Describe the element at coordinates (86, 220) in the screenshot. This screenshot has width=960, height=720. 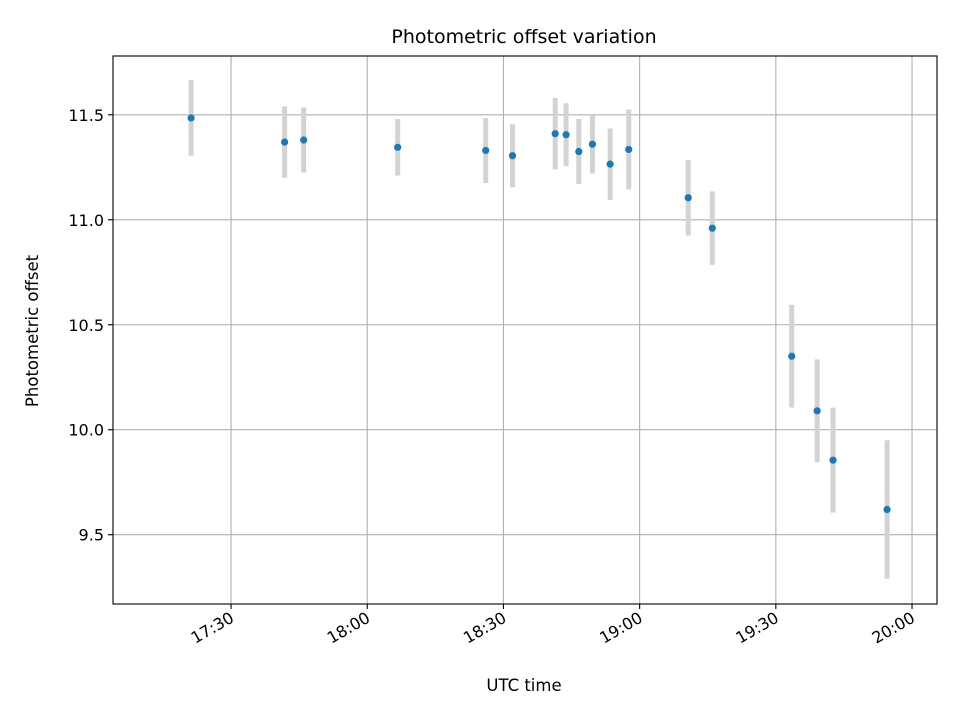
I see `y-tick-label: 11.0` at that location.